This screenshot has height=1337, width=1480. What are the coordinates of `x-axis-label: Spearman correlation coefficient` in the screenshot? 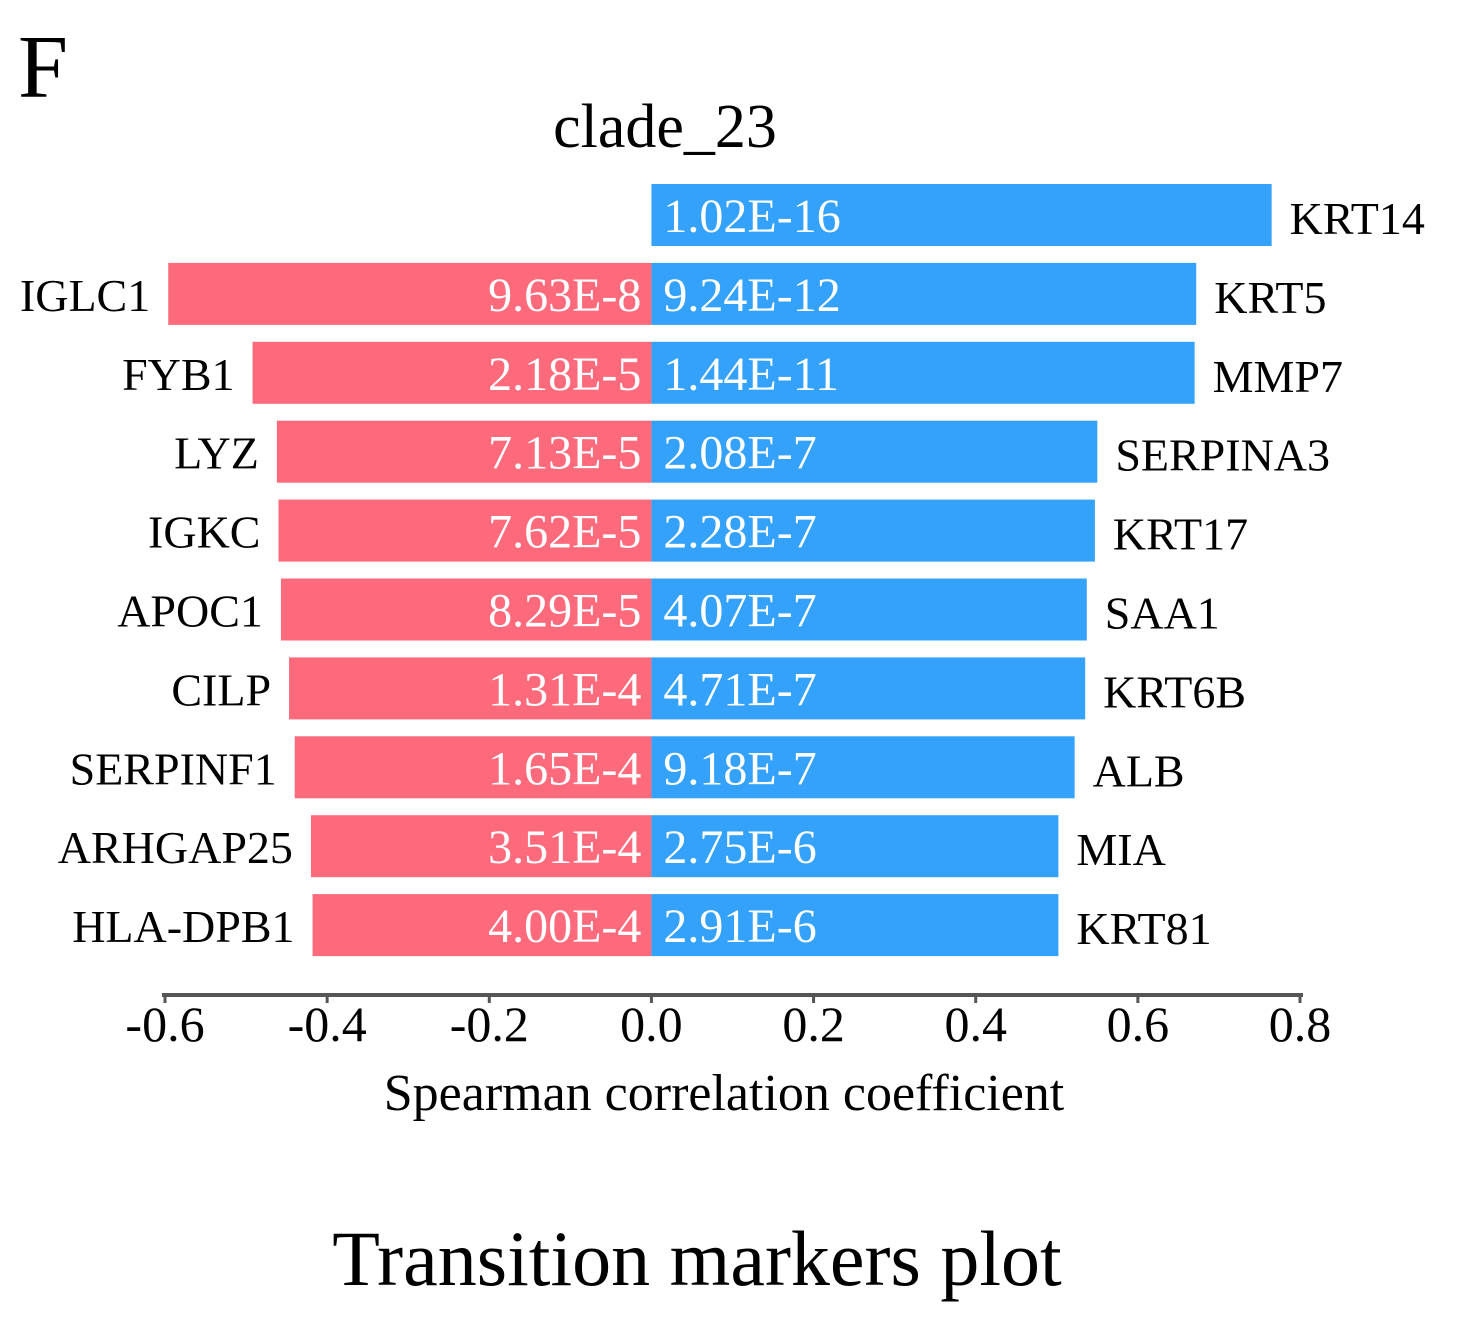 It's located at (724, 1093).